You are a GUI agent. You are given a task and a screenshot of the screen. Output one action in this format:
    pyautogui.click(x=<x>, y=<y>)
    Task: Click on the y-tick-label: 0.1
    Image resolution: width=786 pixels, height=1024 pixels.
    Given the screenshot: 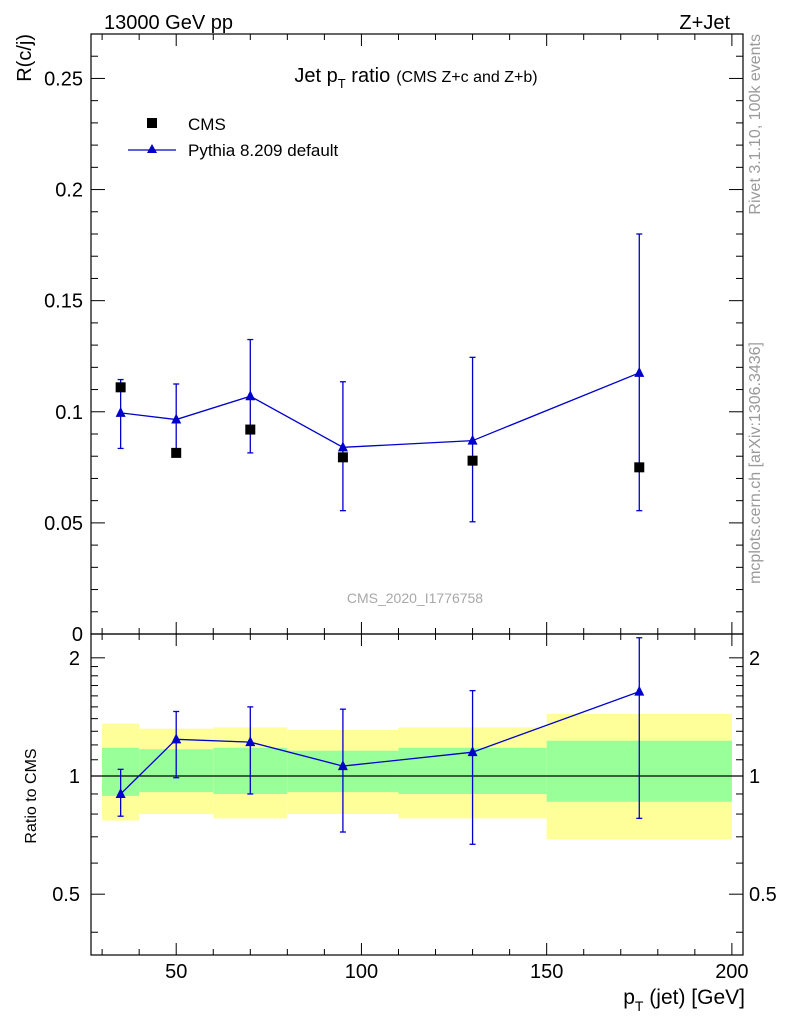 What is the action you would take?
    pyautogui.click(x=69, y=413)
    